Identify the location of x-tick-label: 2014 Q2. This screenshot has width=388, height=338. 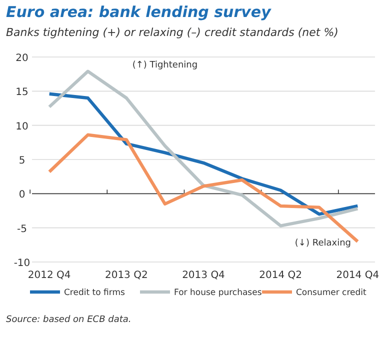
(280, 275).